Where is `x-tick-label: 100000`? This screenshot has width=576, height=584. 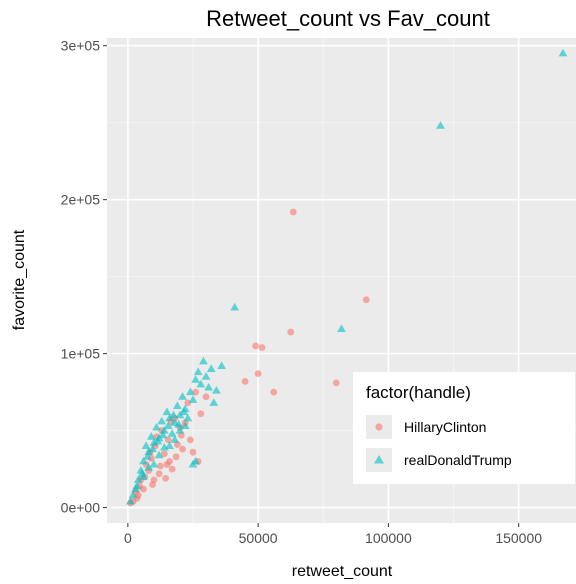
x-tick-label: 100000 is located at coordinates (388, 538).